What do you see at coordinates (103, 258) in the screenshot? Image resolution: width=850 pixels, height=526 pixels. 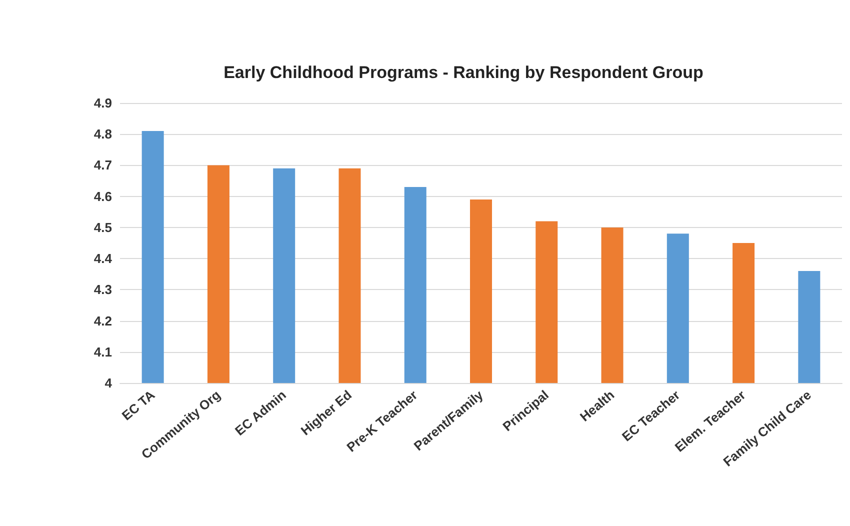 I see `y-tick-label: 4.4` at bounding box center [103, 258].